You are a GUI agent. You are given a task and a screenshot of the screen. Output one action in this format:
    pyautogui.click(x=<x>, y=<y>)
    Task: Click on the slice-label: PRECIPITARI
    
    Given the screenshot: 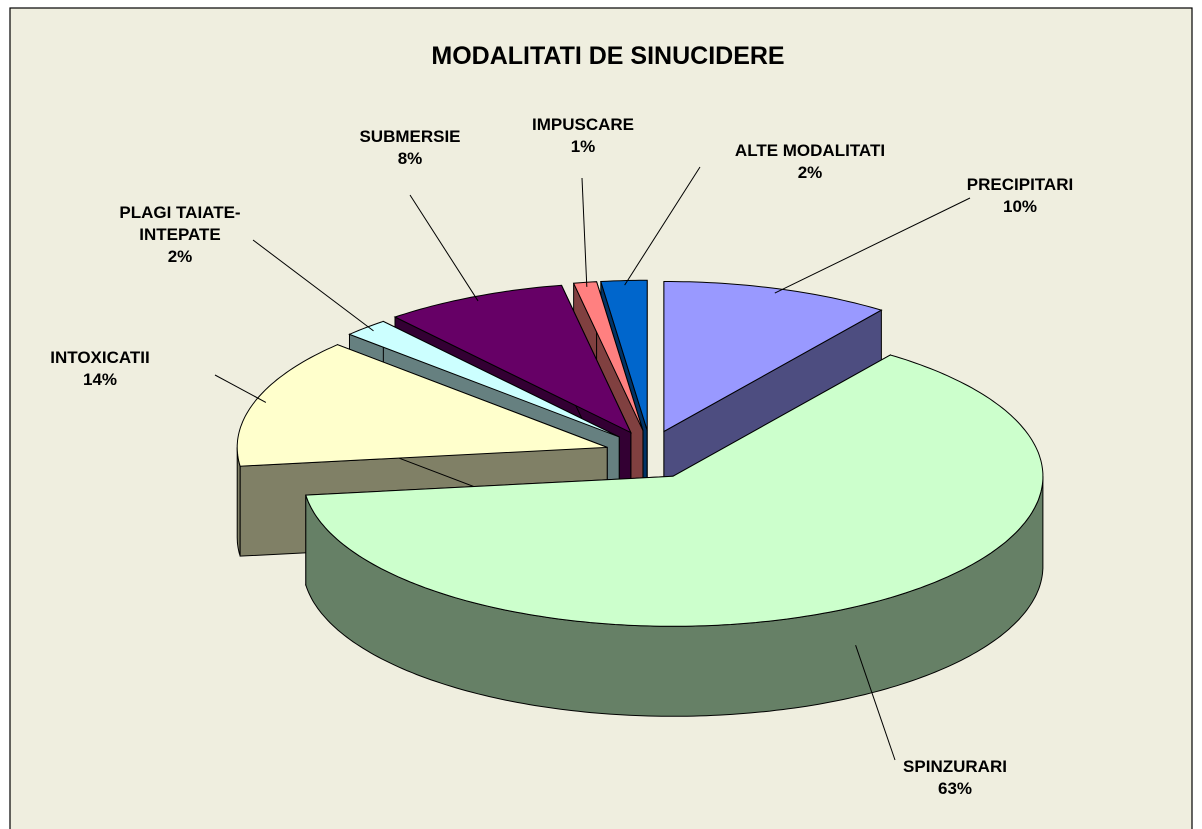 What is the action you would take?
    pyautogui.click(x=1020, y=184)
    